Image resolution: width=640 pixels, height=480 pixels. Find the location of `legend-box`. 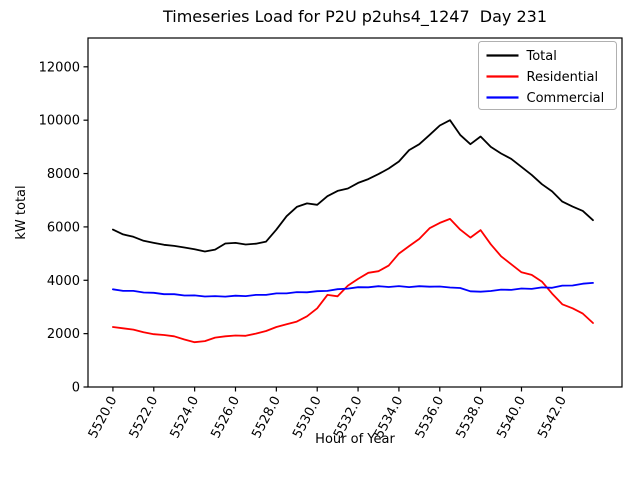

legend-box is located at coordinates (547, 75).